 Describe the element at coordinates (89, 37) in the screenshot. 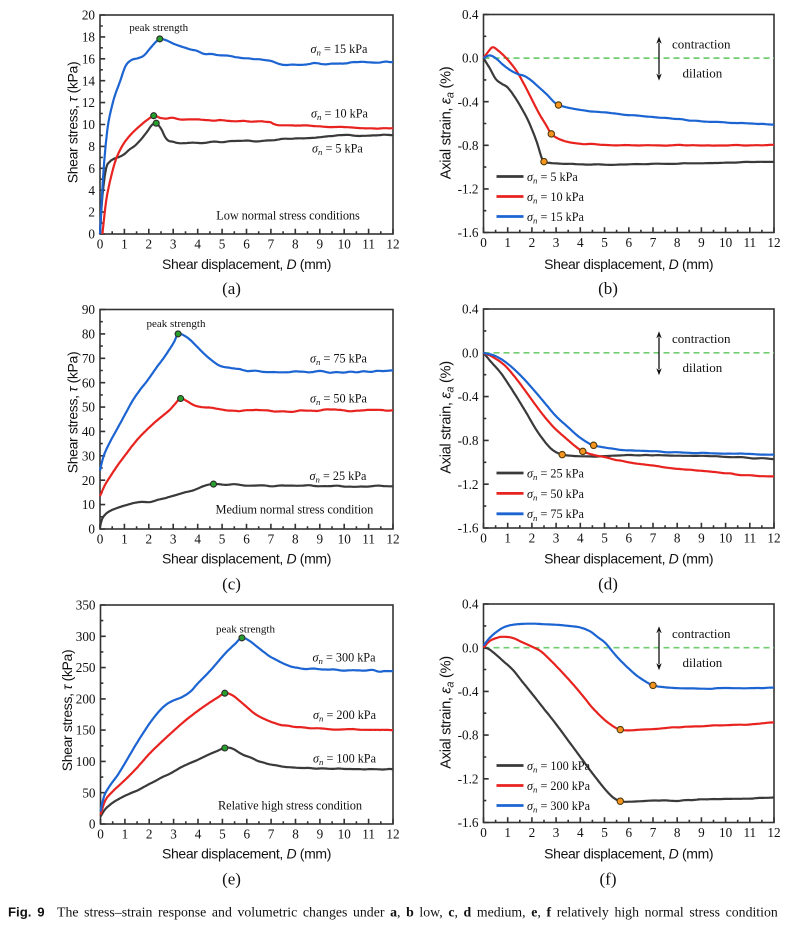

I see `svg-text: 18` at that location.